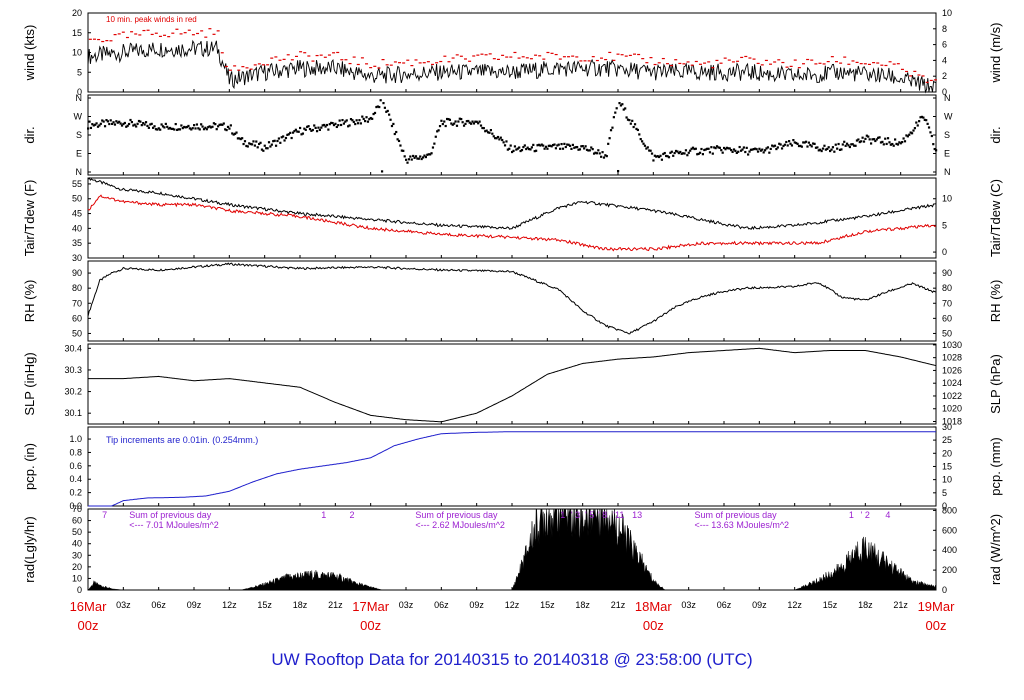 This screenshot has height=700, width=1024. I want to click on y-tick-label-right: 90, so click(947, 273).